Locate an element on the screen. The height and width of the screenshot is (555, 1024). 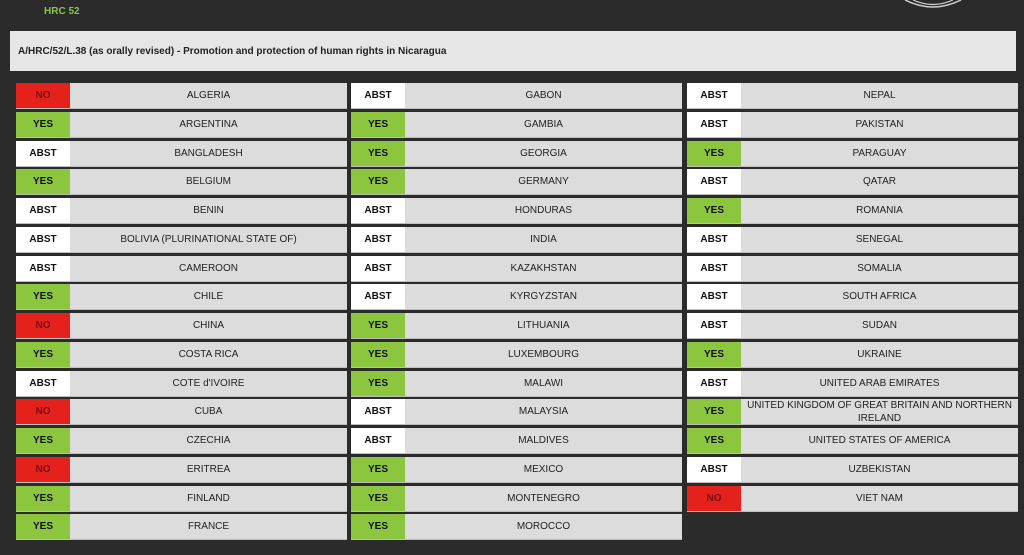
vote-row: YES ROMANIA is located at coordinates (852, 211).